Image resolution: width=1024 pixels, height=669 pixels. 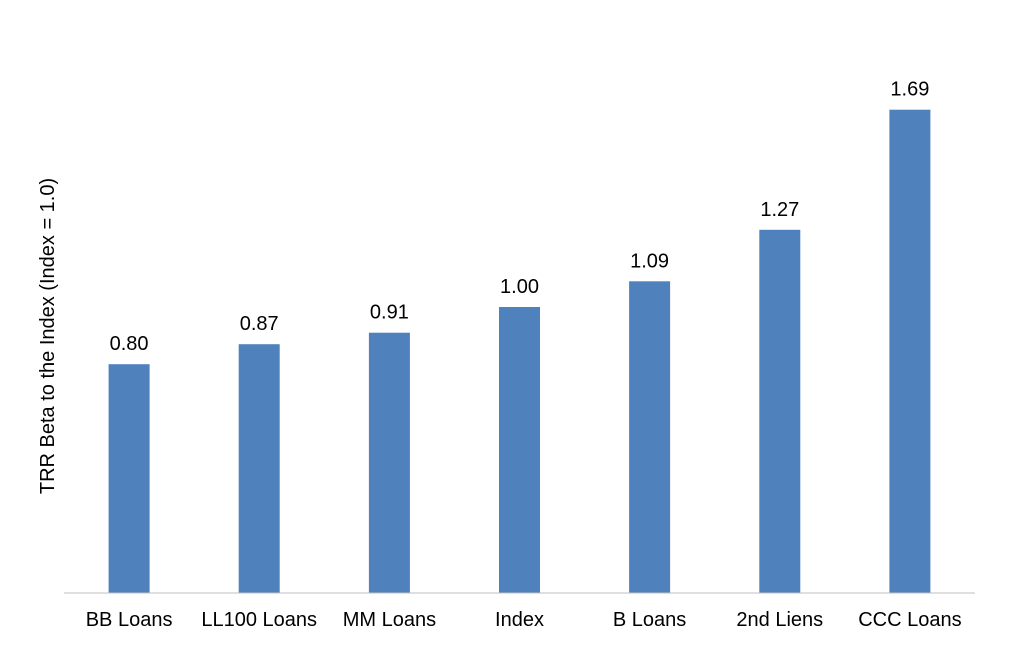 What do you see at coordinates (519, 287) in the screenshot?
I see `data-label: 1.00` at bounding box center [519, 287].